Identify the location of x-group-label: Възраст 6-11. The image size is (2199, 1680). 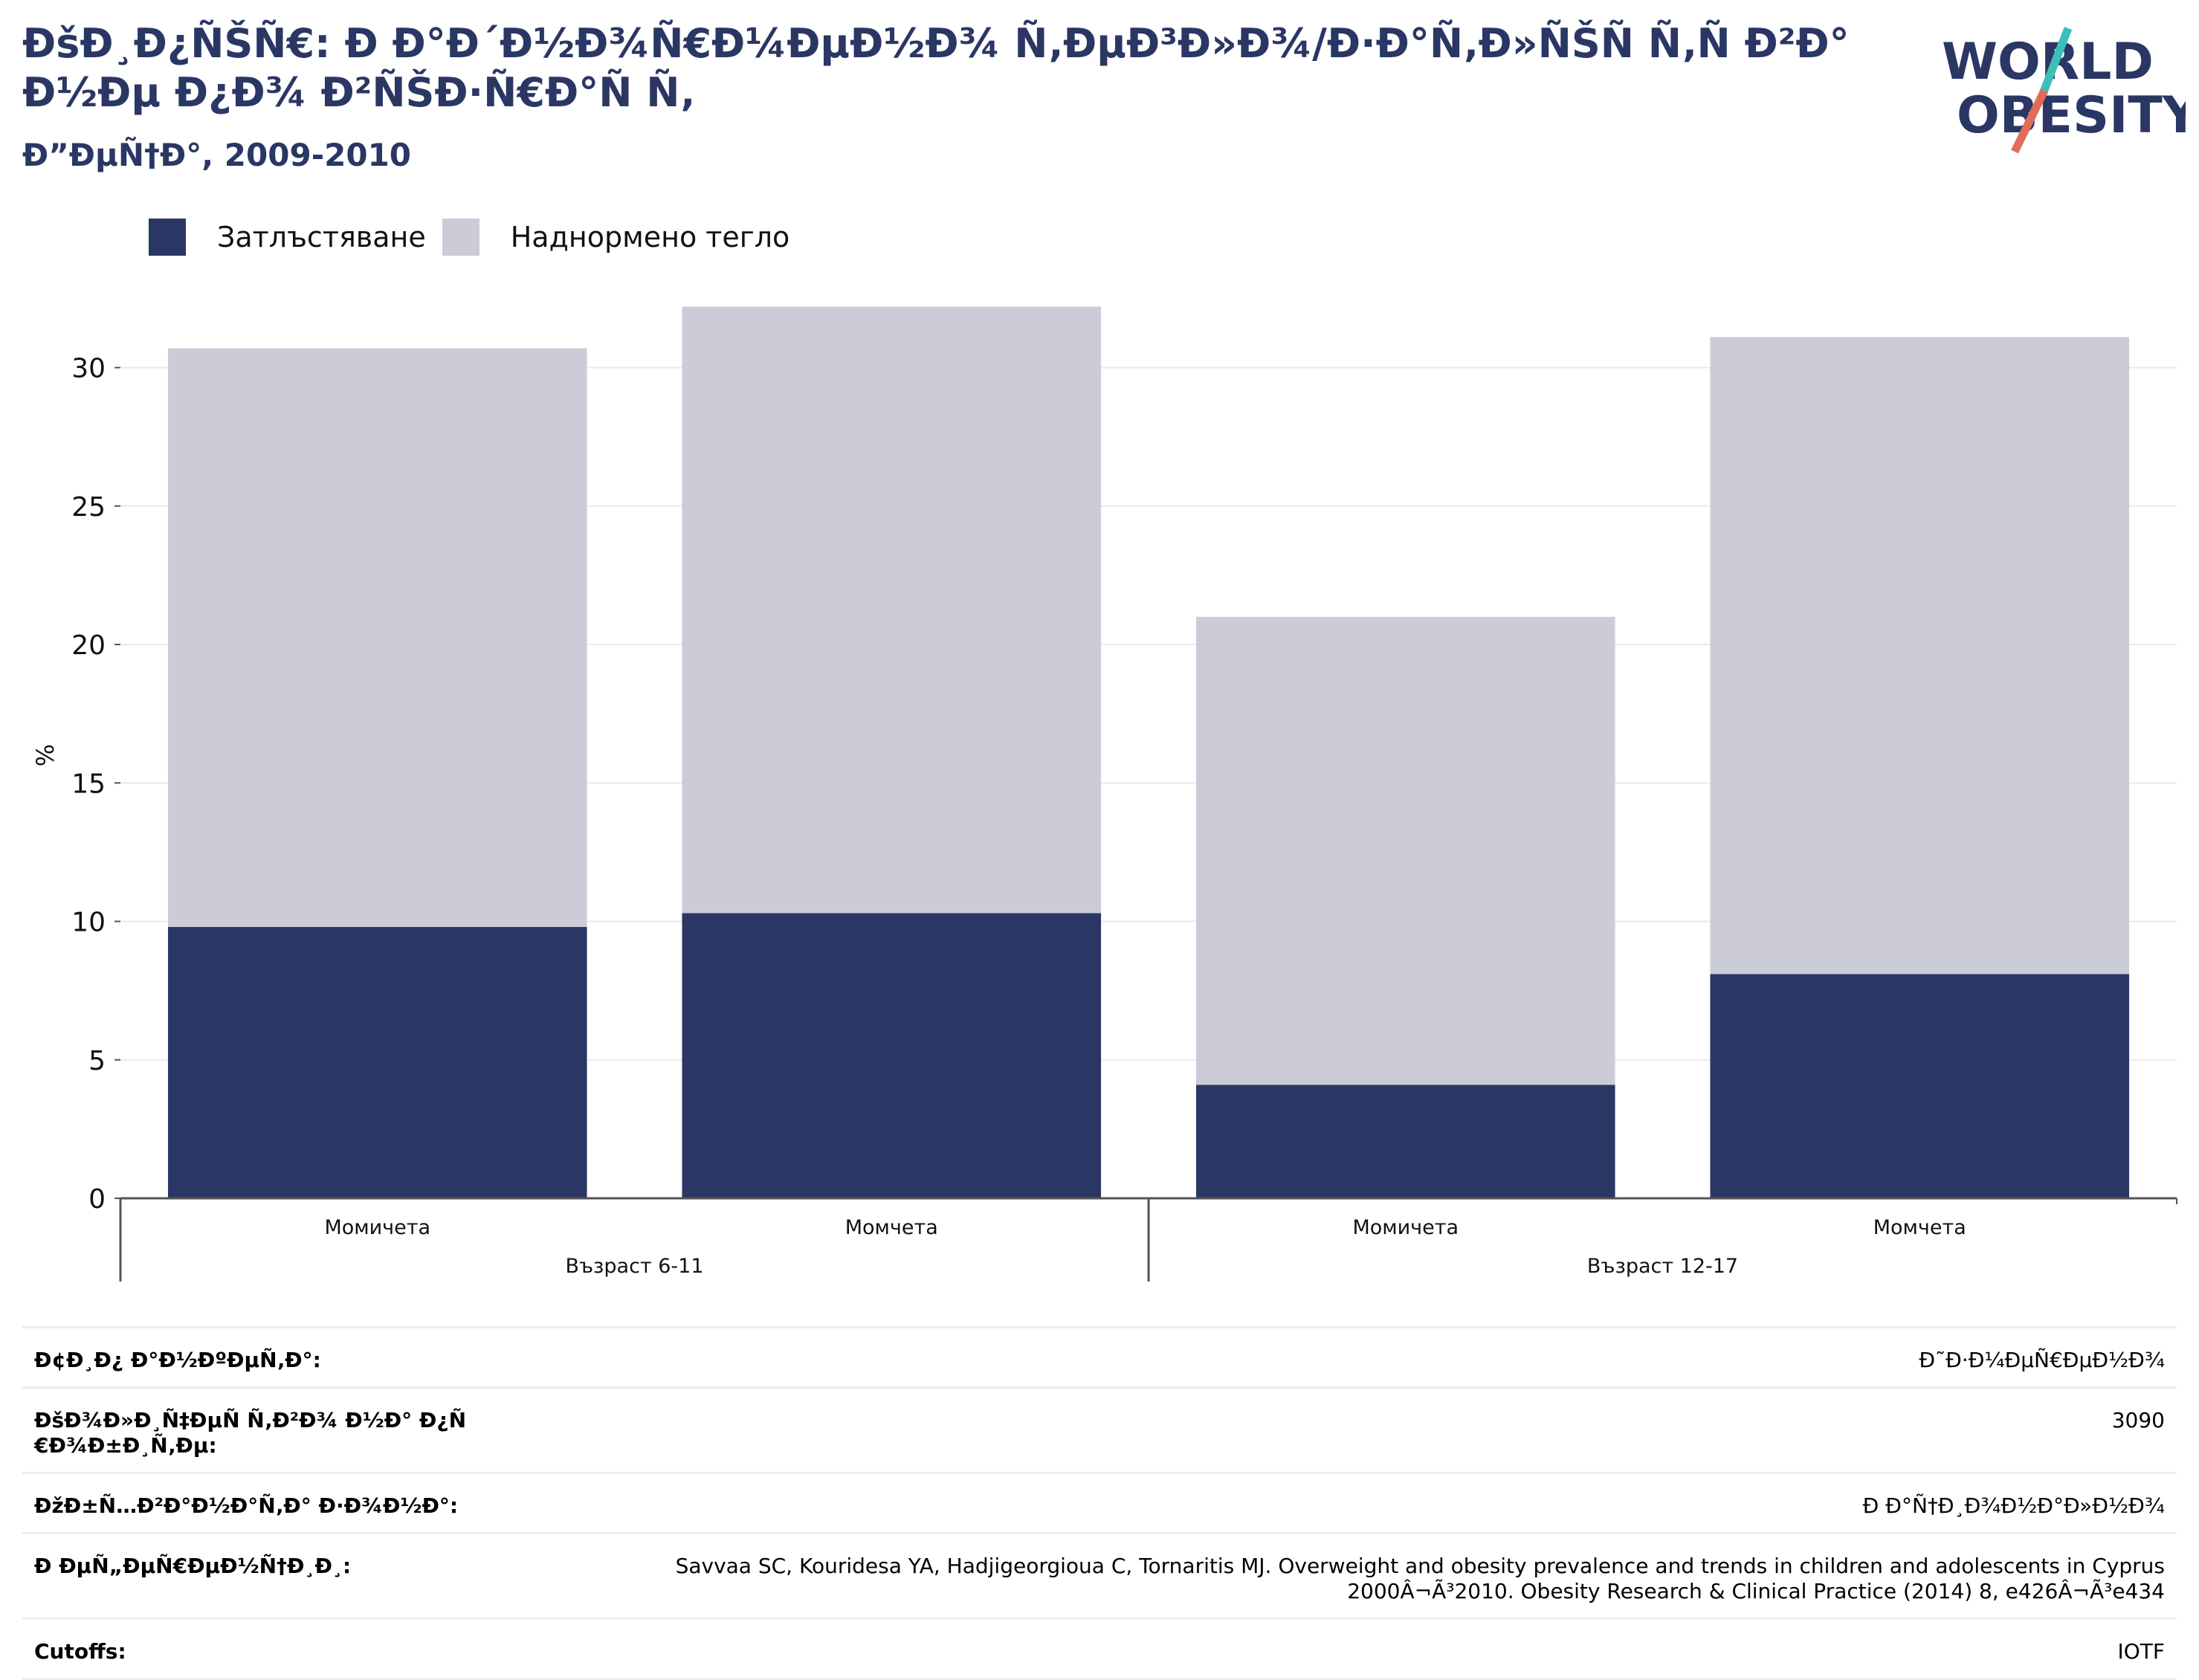
(634, 1267).